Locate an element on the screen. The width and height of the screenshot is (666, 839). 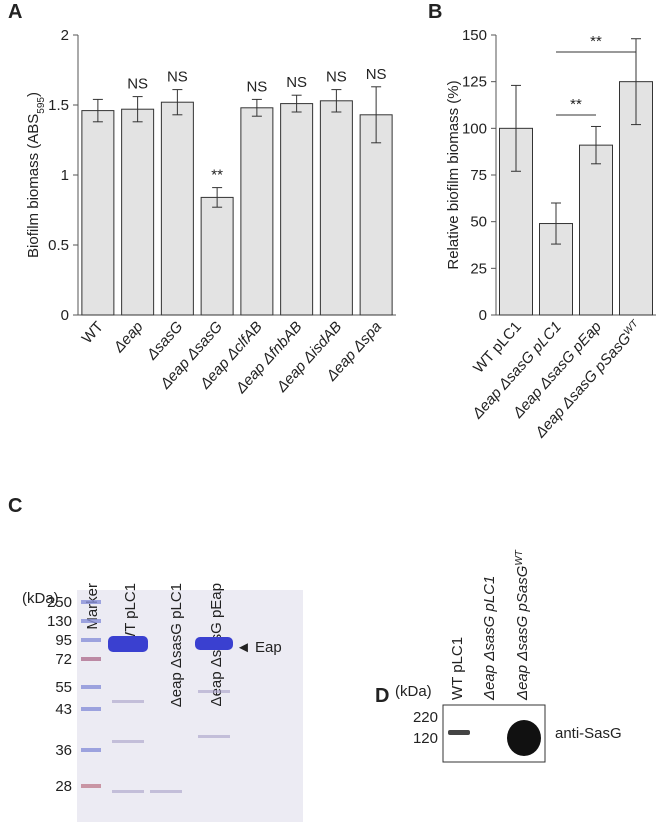
x-tick-label: WT is located at coordinates (93, 332).